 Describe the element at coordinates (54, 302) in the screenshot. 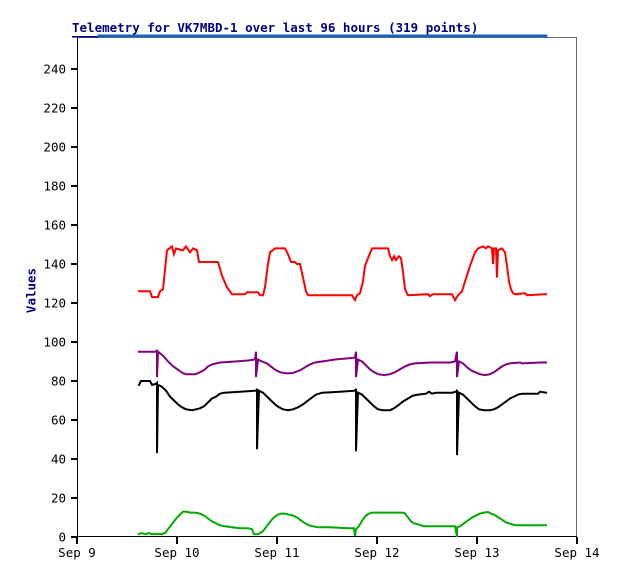

I see `y-tick-label: 120` at that location.